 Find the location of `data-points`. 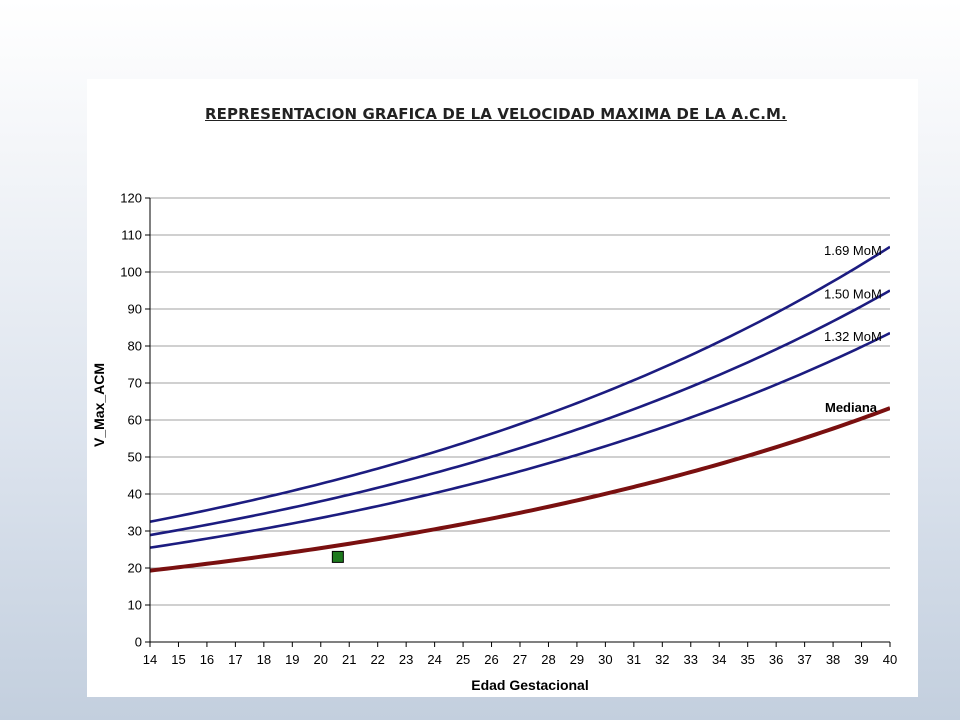

data-points is located at coordinates (337, 556).